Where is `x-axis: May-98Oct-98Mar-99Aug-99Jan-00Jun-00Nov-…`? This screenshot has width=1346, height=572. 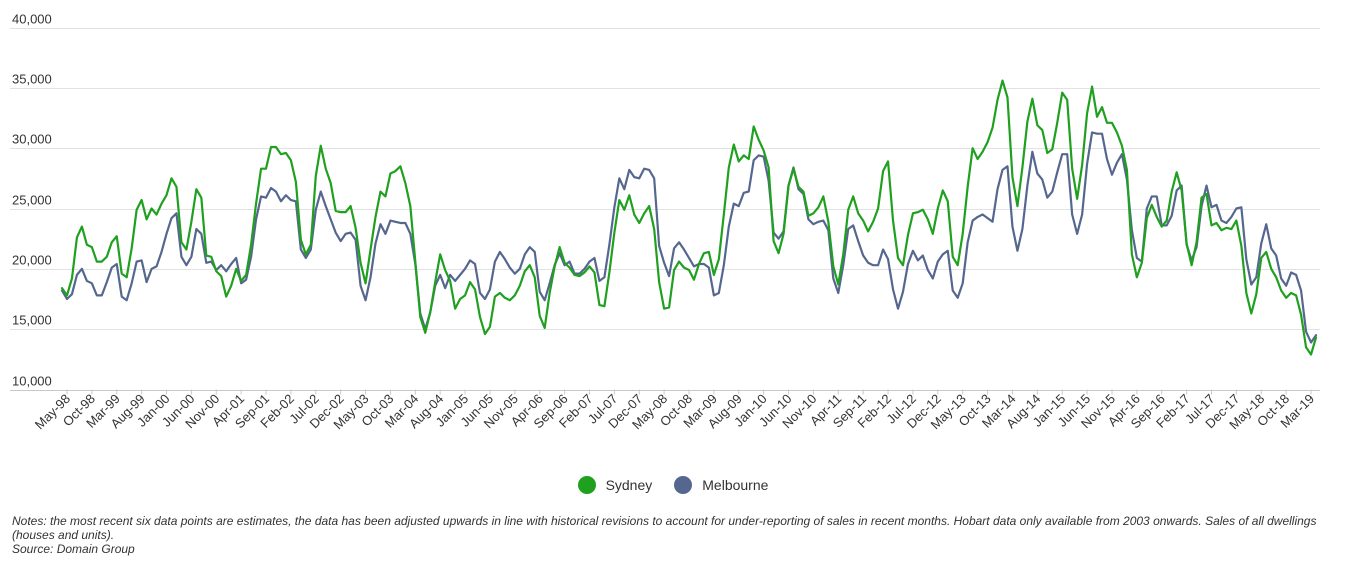
x-axis: May-98Oct-98Mar-99Aug-99Jan-00Jun-00Nov-… is located at coordinates (674, 410).